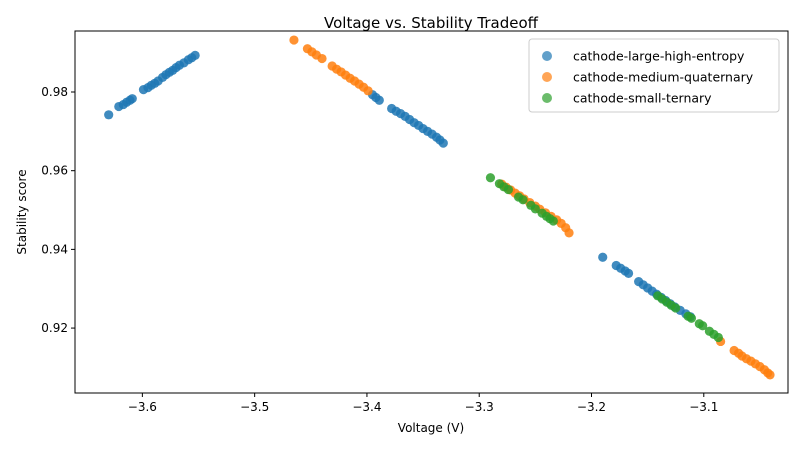 This screenshot has width=800, height=450. Describe the element at coordinates (431, 428) in the screenshot. I see `x-axis-label: Voltage (V)` at that location.